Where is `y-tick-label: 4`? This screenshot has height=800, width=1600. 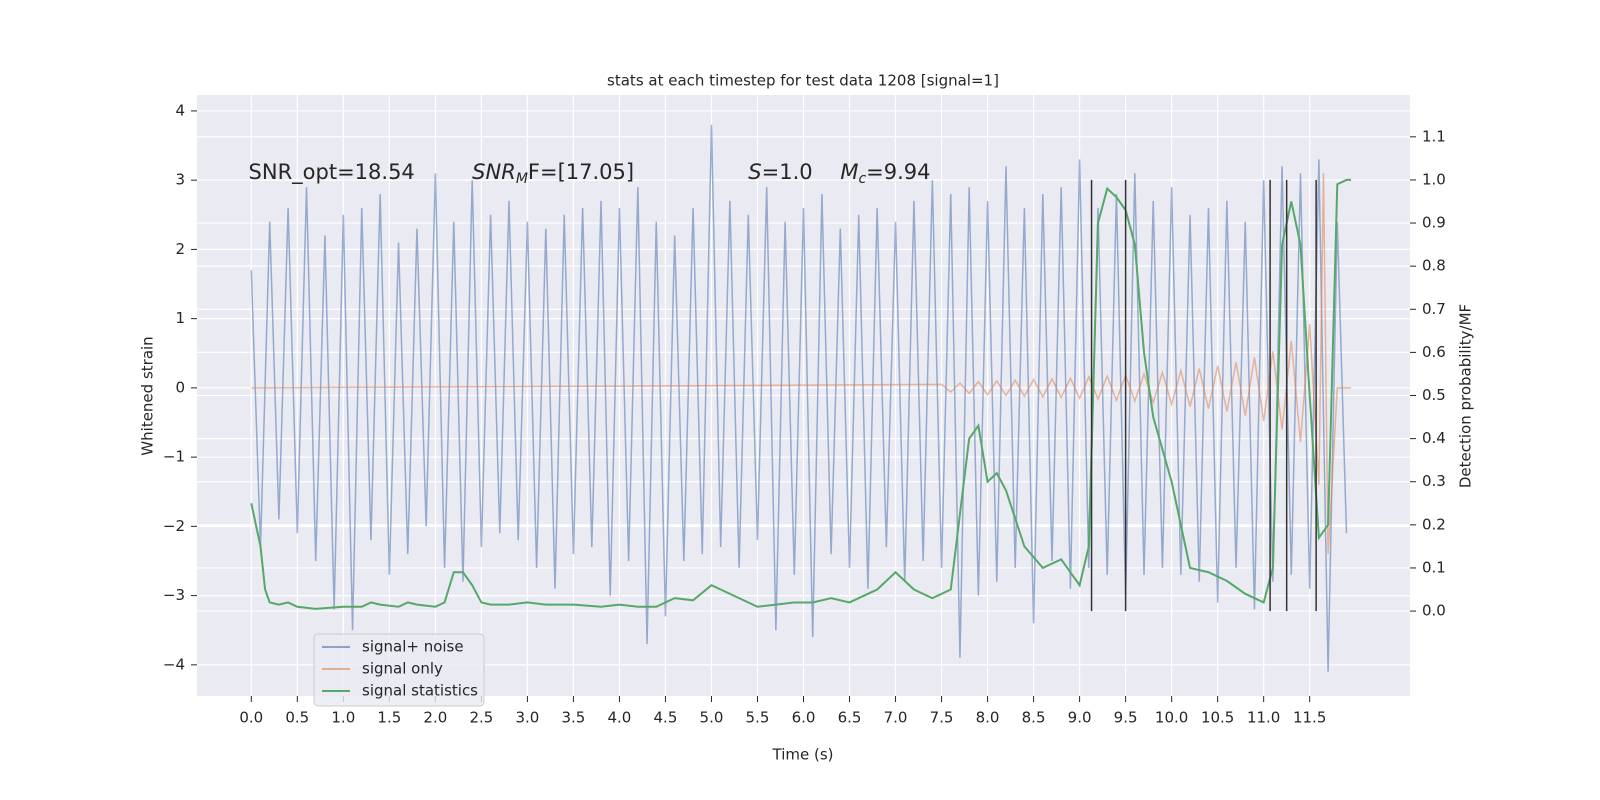 y-tick-label: 4 is located at coordinates (180, 110).